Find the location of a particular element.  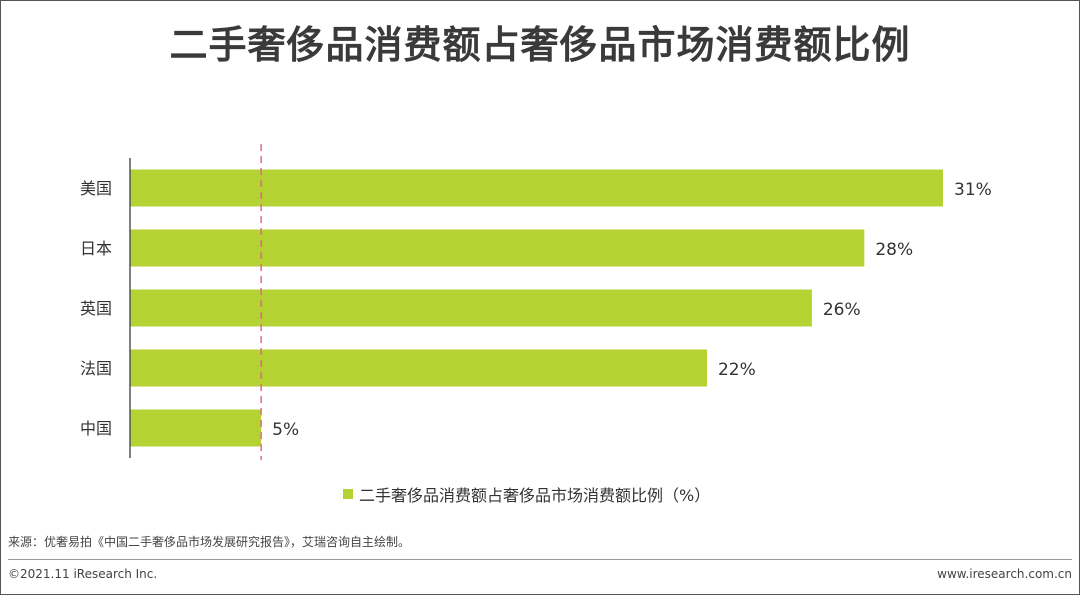

category-label: 美国 is located at coordinates (96, 188).